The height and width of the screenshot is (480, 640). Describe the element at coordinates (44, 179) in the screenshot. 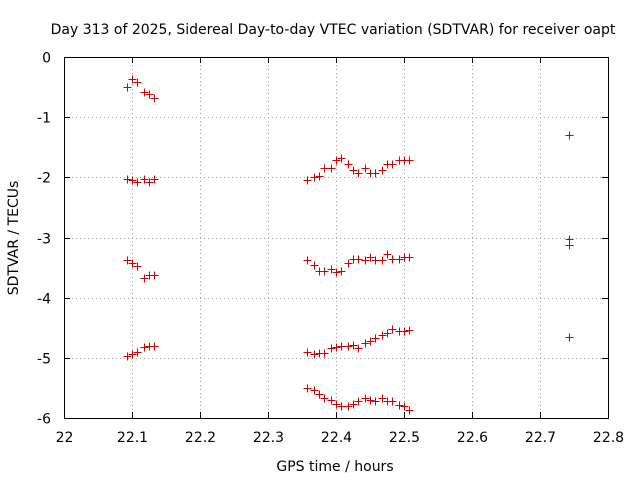

I see `y-tick-label: -2` at that location.